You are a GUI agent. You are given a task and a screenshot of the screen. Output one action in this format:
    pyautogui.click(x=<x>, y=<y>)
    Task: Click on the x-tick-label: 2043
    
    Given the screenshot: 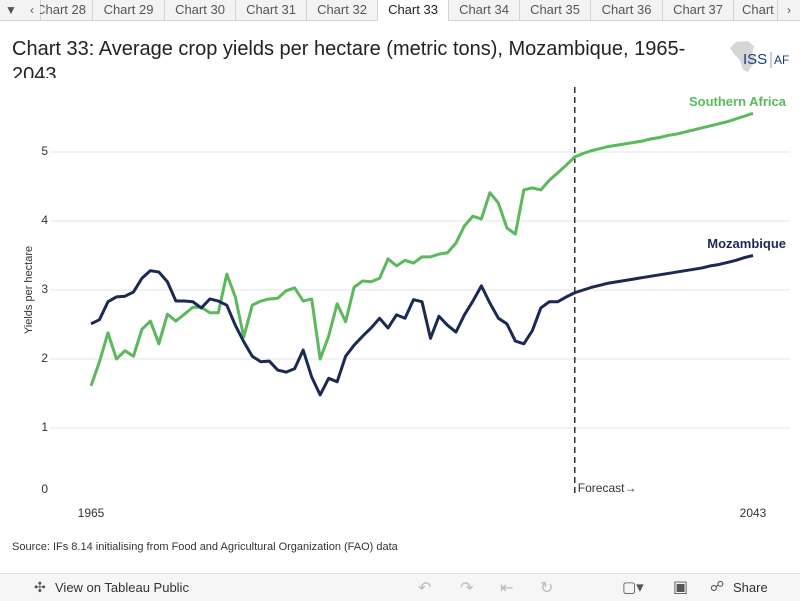 What is the action you would take?
    pyautogui.click(x=753, y=513)
    